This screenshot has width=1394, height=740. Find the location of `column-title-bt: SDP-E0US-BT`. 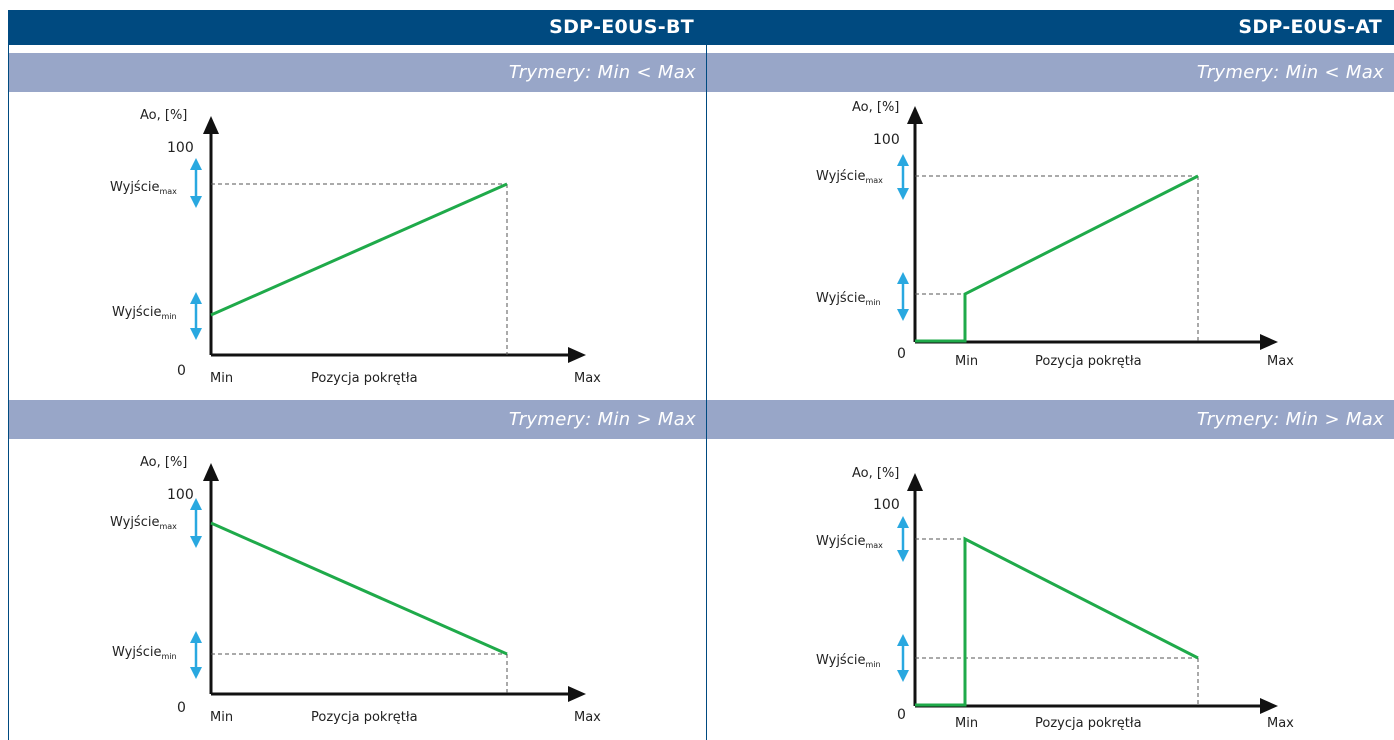

column-title-bt: SDP-E0US-BT is located at coordinates (621, 27).